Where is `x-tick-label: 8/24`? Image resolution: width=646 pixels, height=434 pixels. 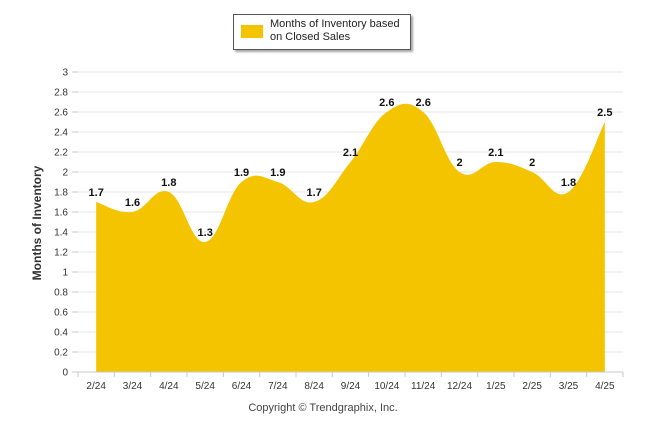
x-tick-label: 8/24 is located at coordinates (314, 386).